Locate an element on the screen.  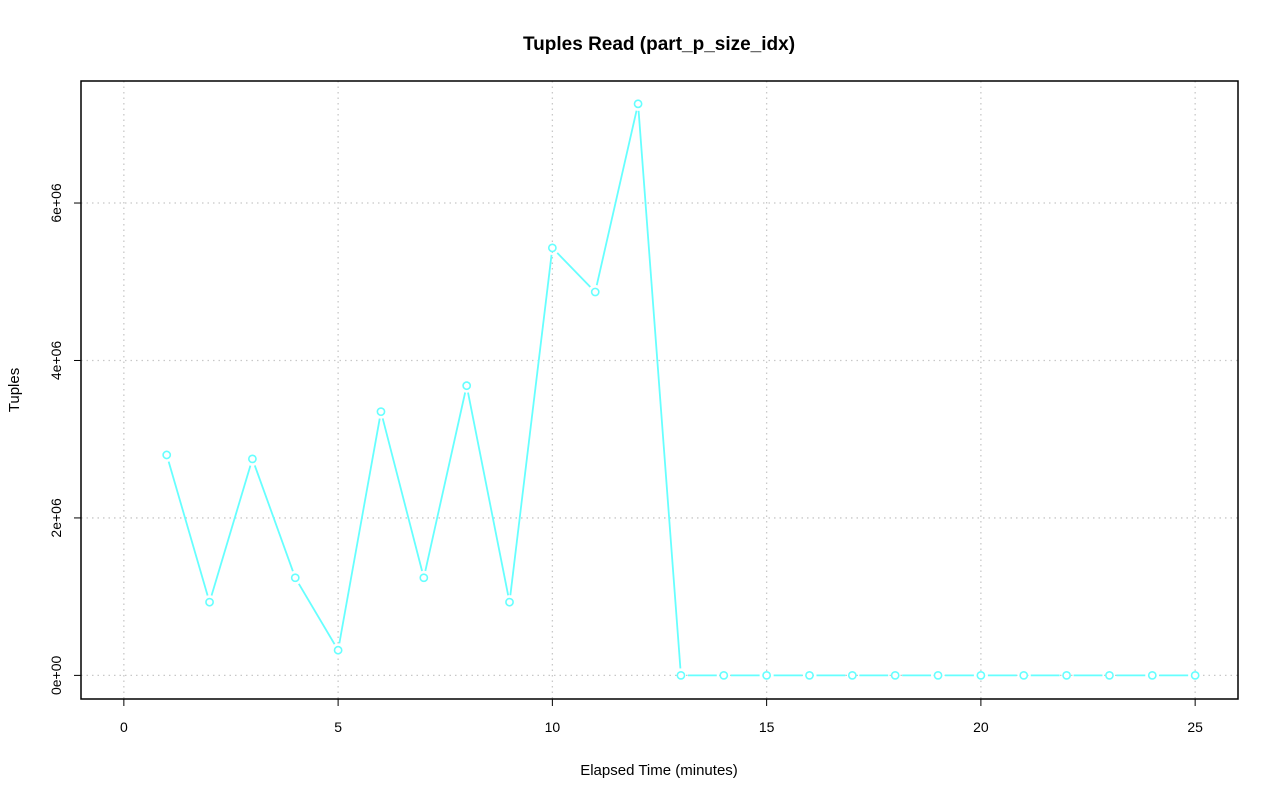
x-tick-label: 10 is located at coordinates (553, 727).